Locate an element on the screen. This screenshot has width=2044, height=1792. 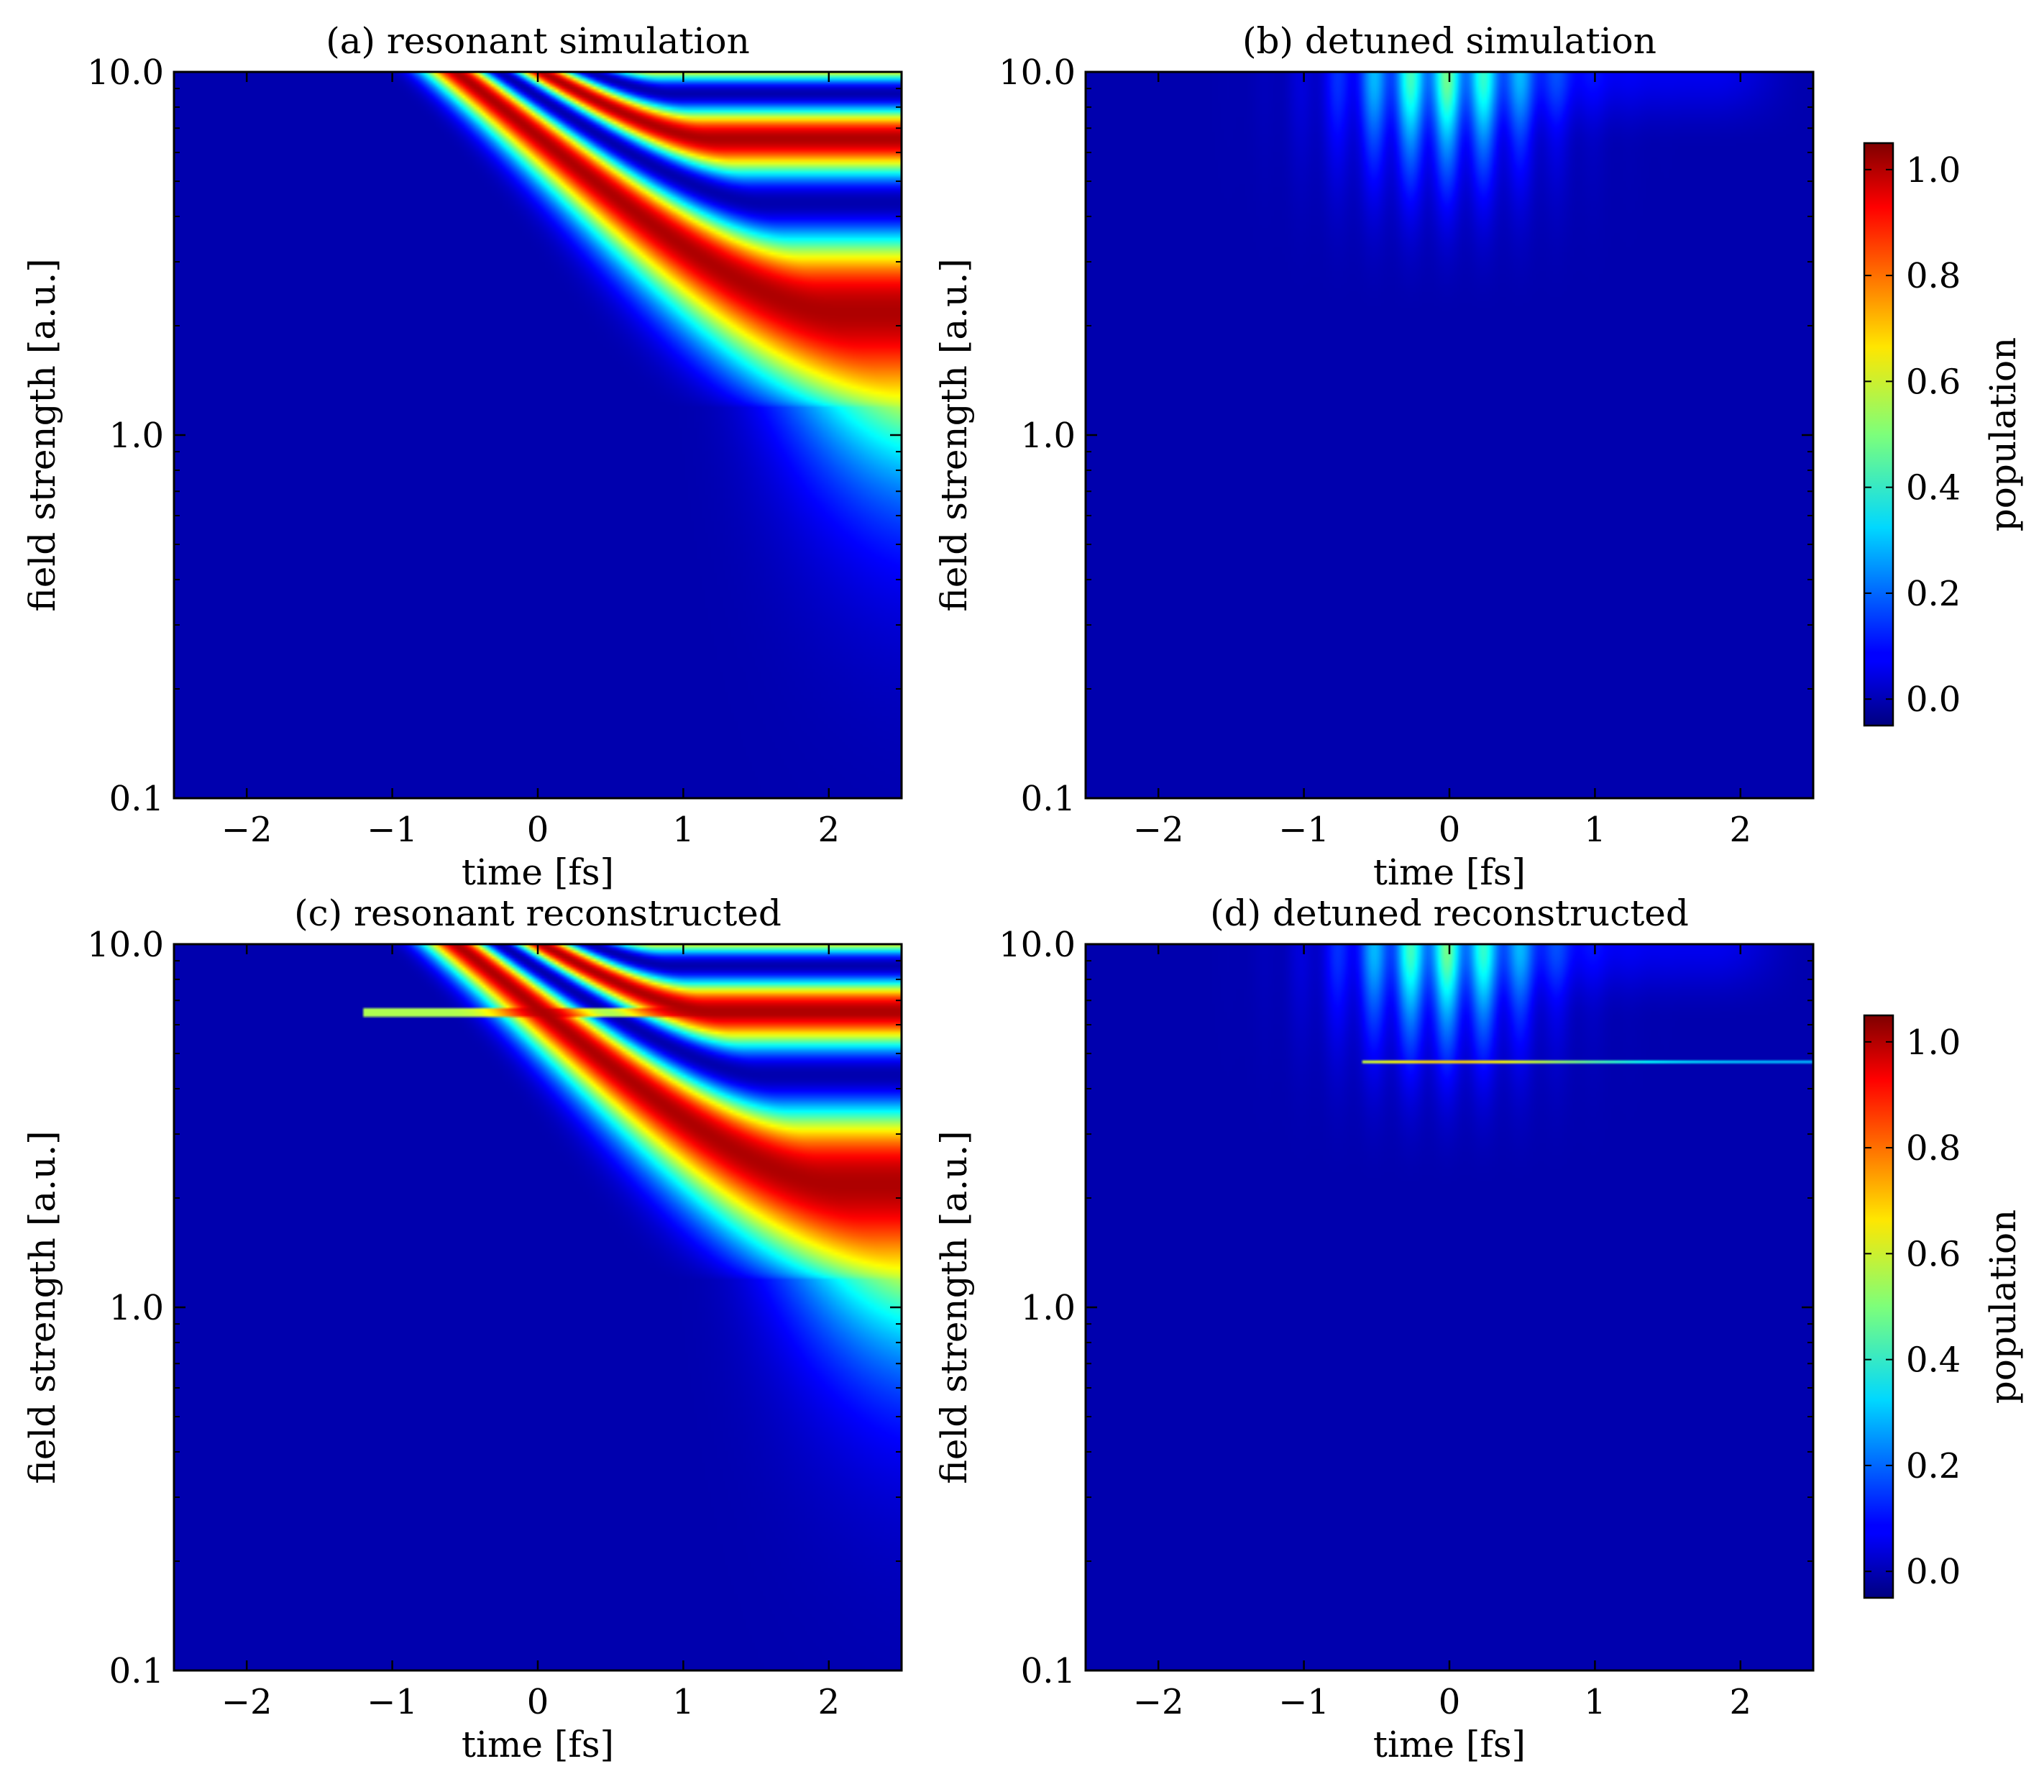
y-axis-label-d: field strength [a.u.] is located at coordinates (954, 1307).